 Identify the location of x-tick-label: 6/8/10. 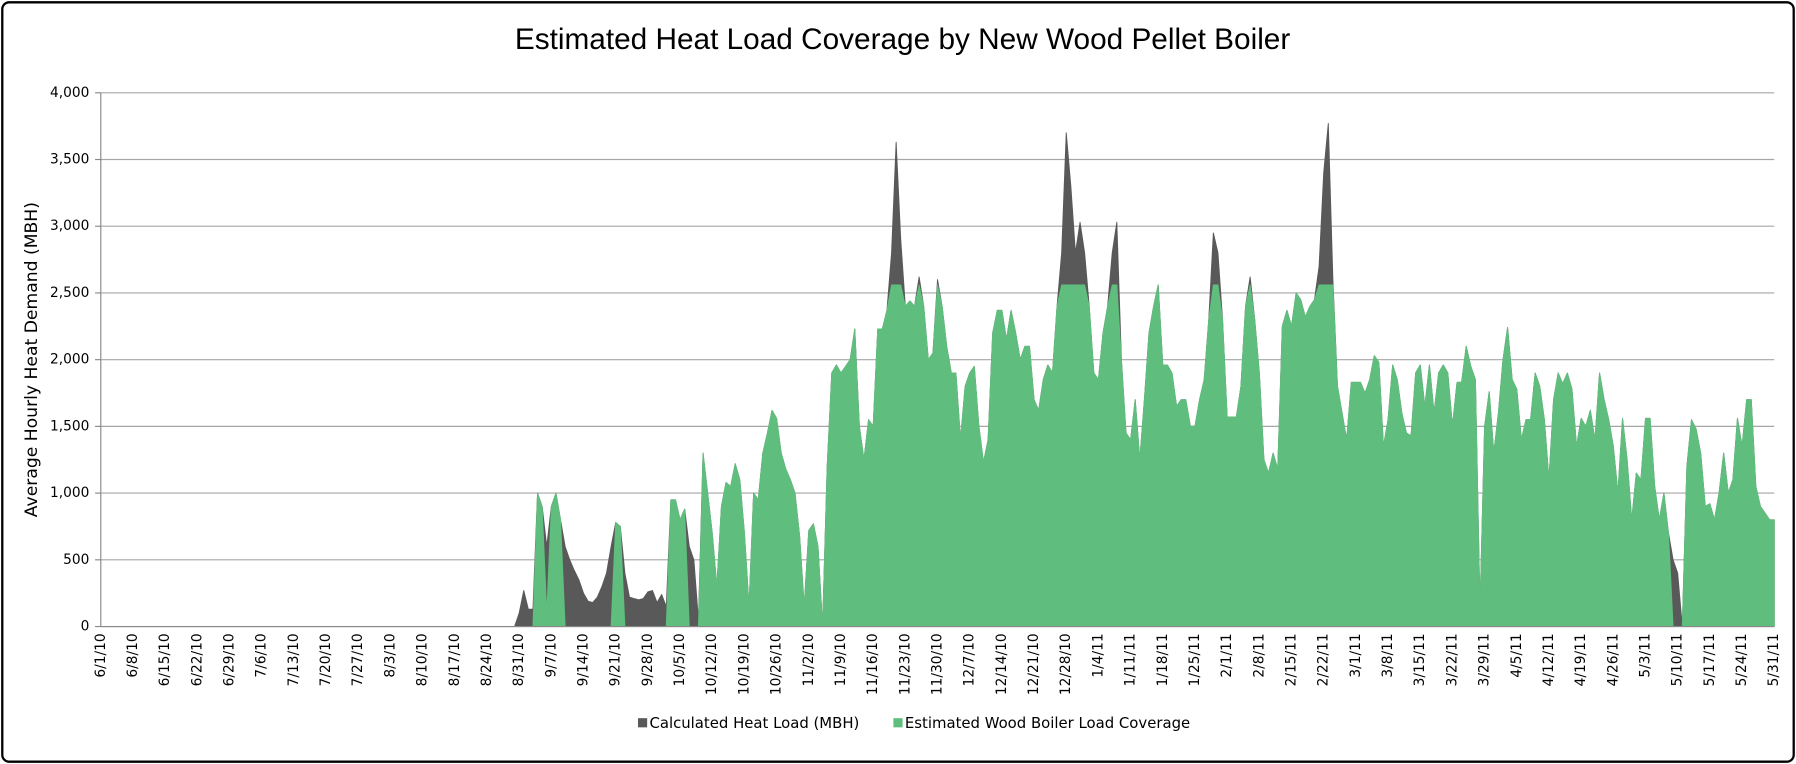
(133, 655).